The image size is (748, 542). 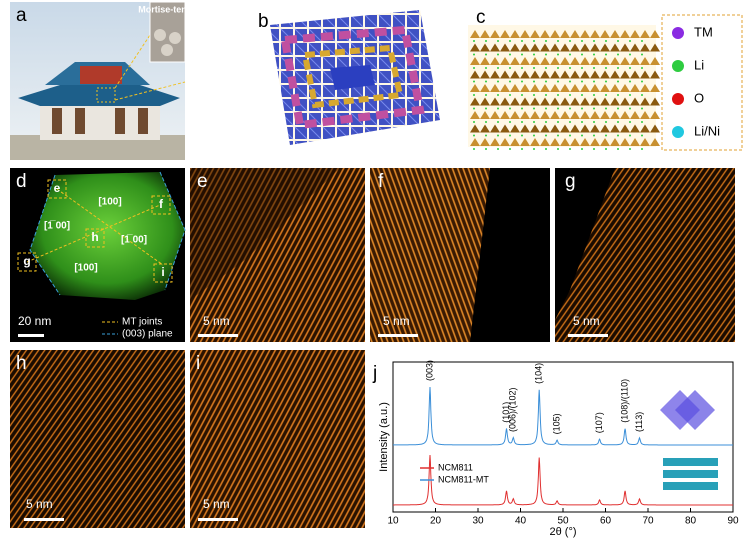 I want to click on marker-label: e, so click(x=57, y=188).